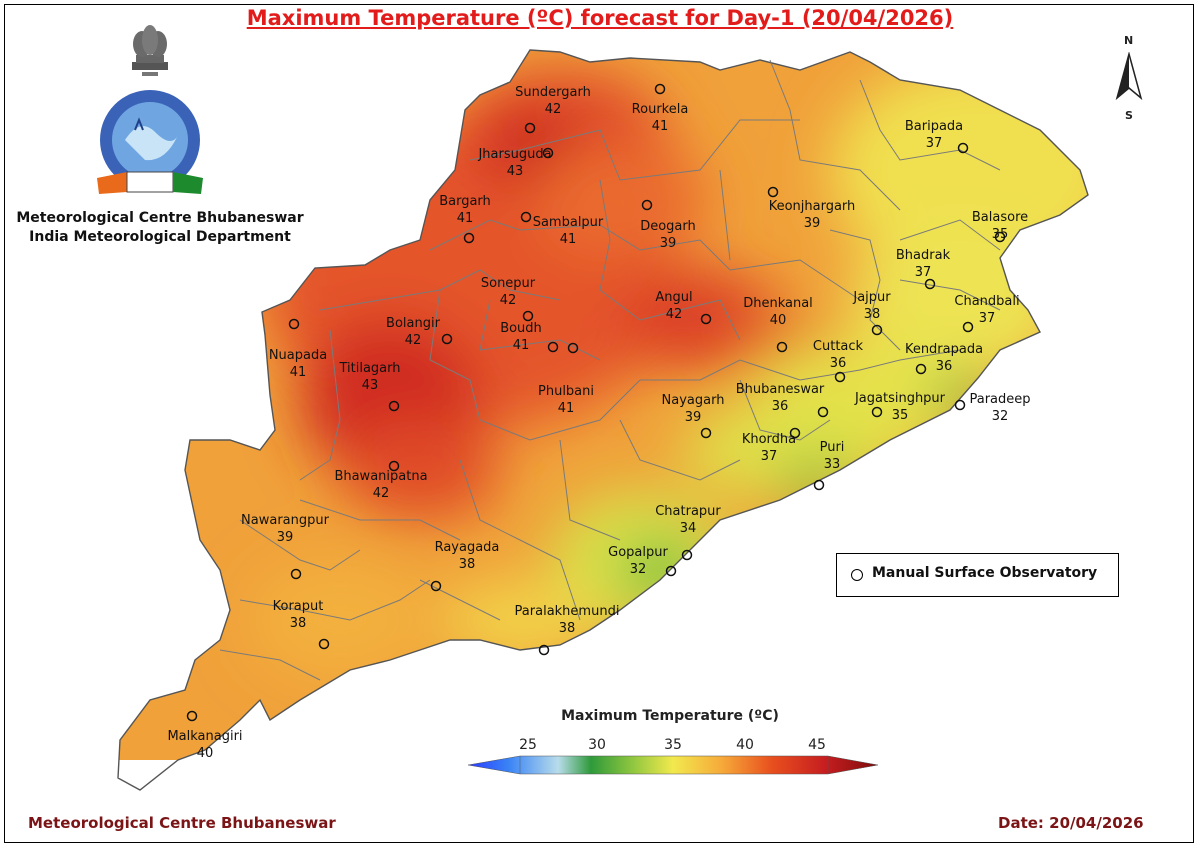 This screenshot has width=1200, height=849. I want to click on station-temperature: 36, so click(944, 366).